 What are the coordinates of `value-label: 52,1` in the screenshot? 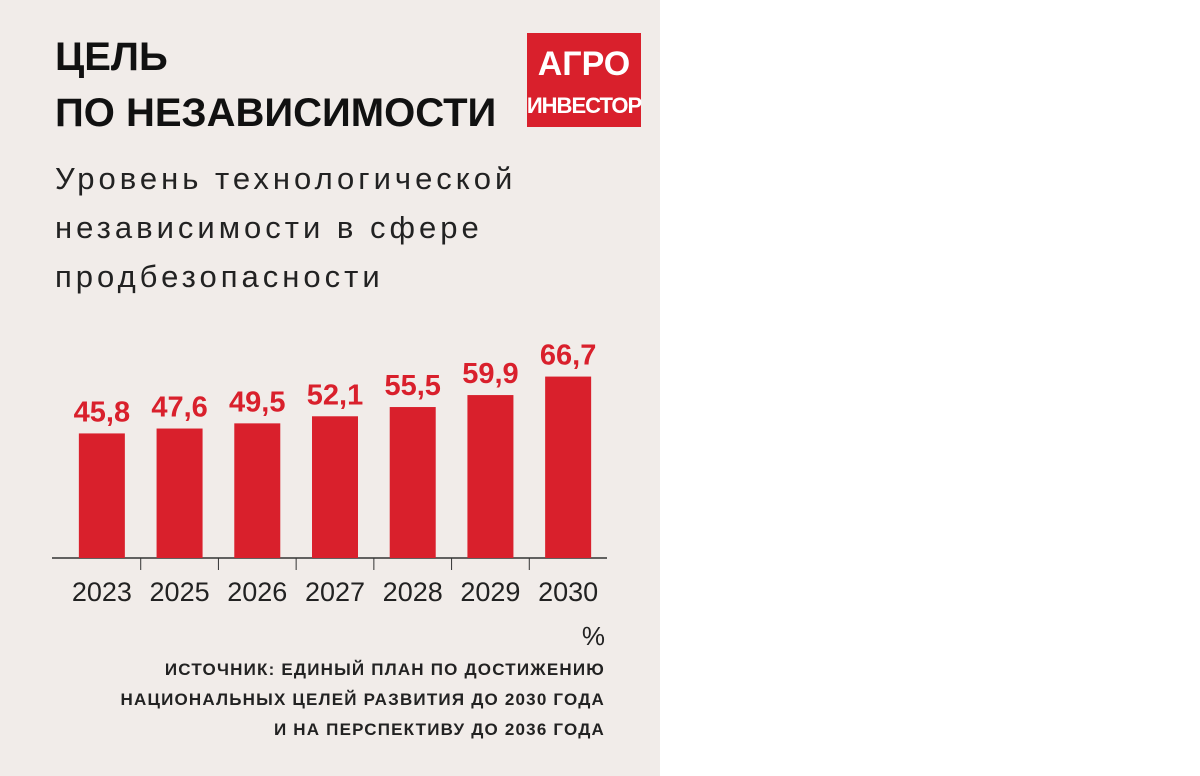 It's located at (335, 395).